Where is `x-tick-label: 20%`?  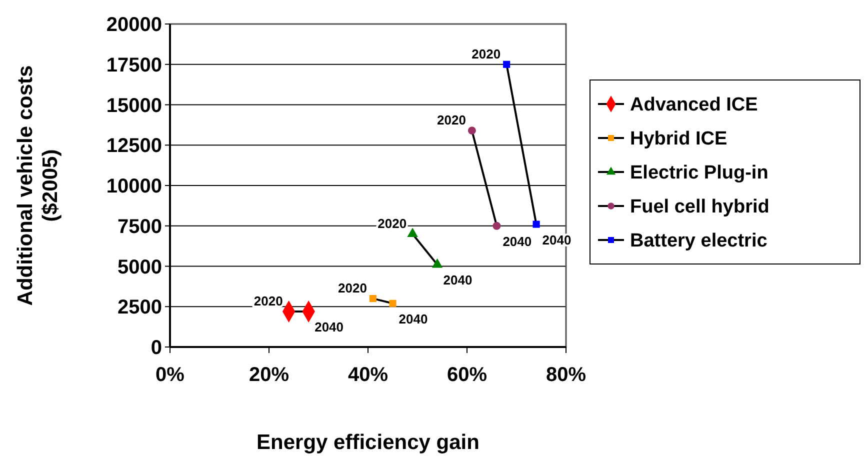 x-tick-label: 20% is located at coordinates (269, 375).